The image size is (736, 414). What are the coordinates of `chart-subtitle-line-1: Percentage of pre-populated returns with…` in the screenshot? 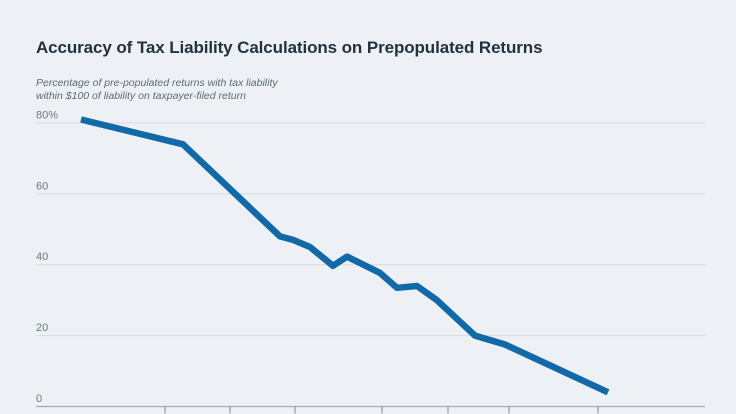 It's located at (157, 83).